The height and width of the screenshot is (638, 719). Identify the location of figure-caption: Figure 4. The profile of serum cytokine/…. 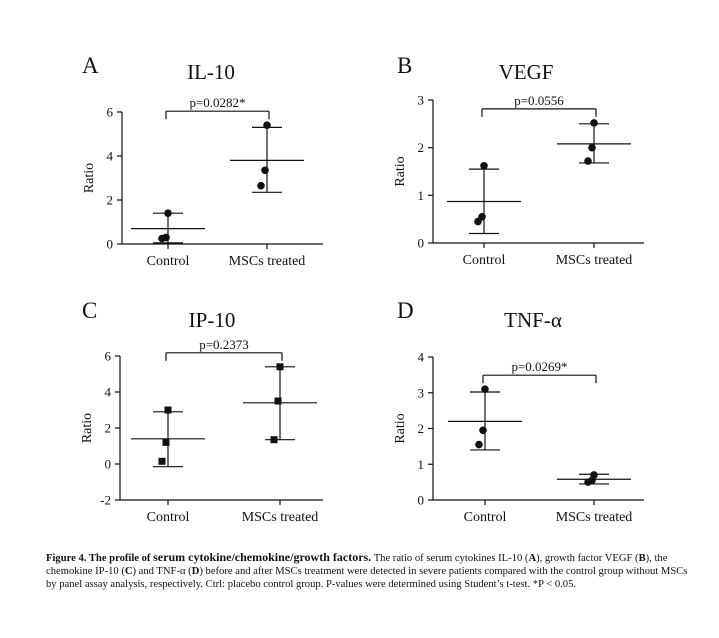
(370, 571).